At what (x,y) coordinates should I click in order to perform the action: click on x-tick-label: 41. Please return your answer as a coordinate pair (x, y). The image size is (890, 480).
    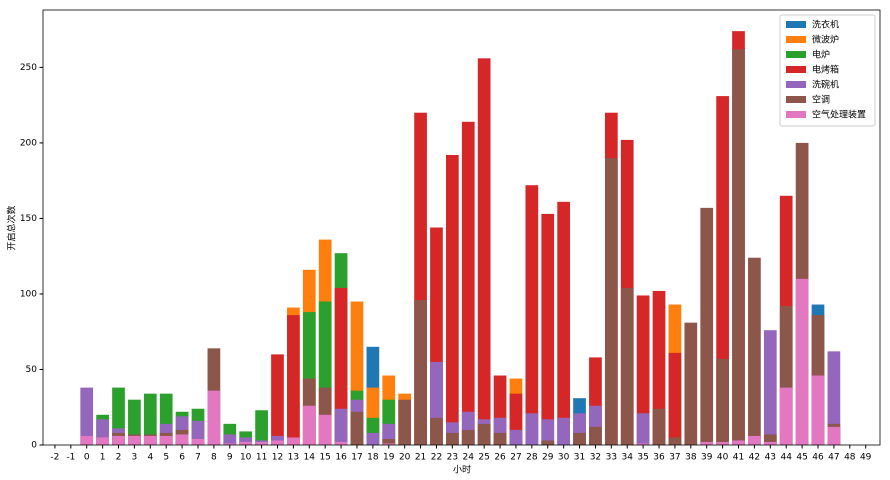
    Looking at the image, I should click on (738, 458).